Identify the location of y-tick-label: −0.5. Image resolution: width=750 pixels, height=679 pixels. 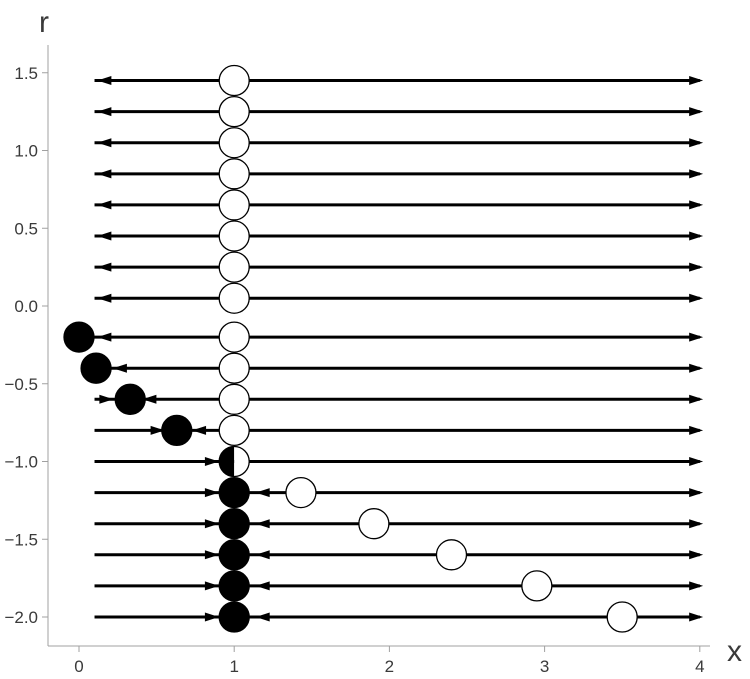
(21, 384).